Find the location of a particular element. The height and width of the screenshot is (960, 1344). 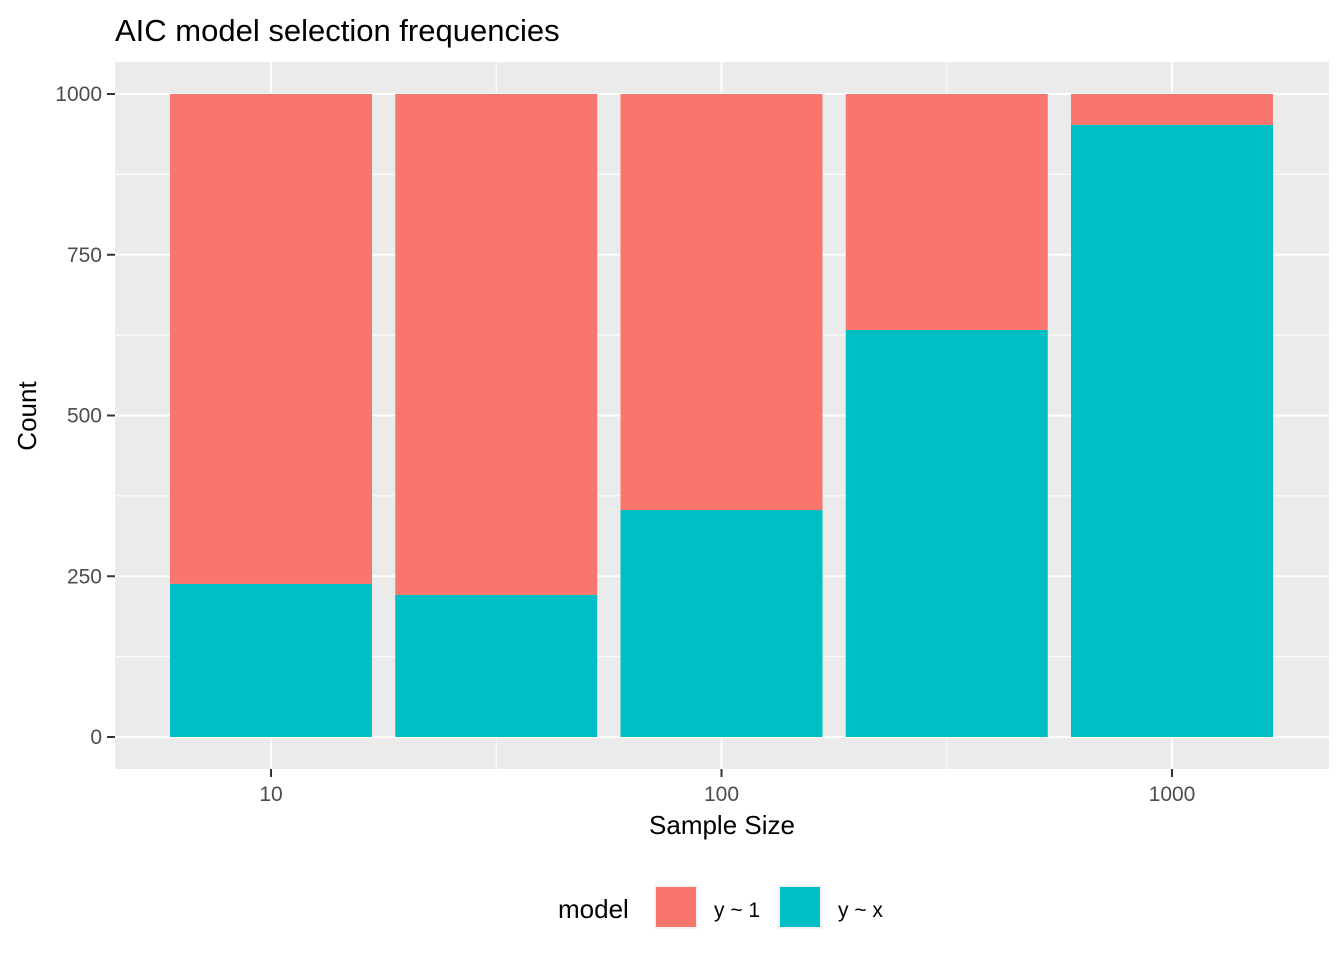

x-axis-title: Sample Size is located at coordinates (722, 825).